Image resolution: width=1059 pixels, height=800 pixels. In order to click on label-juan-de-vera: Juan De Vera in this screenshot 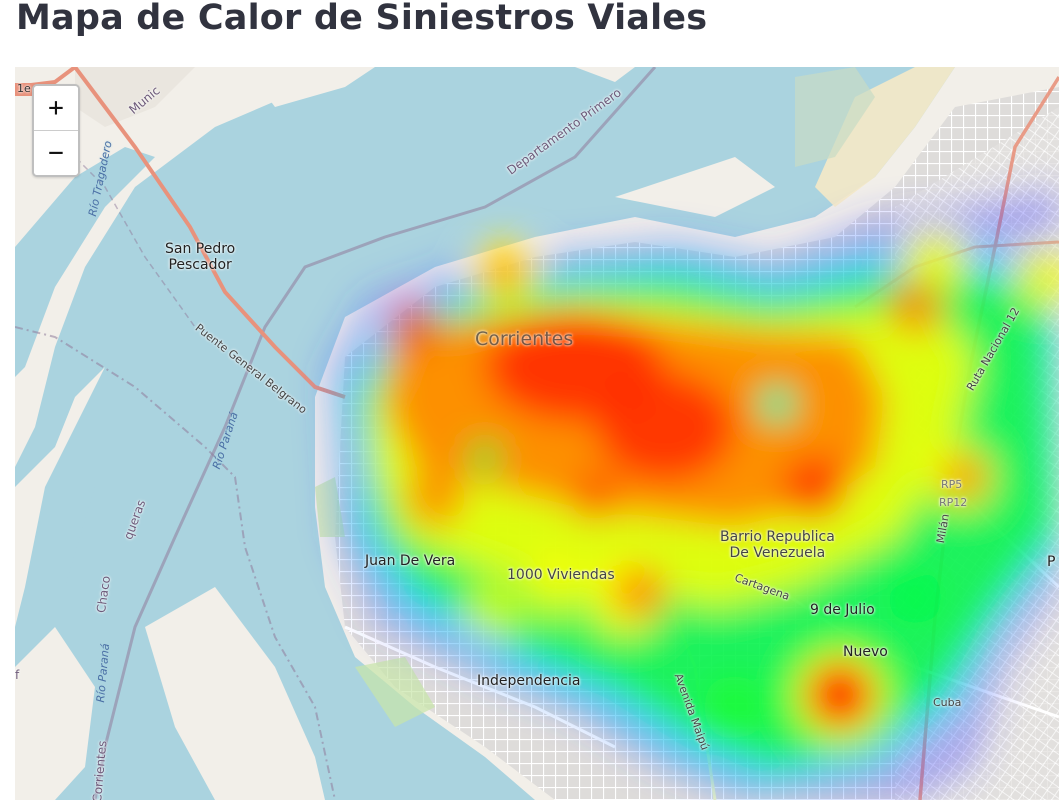, I will do `click(410, 561)`.